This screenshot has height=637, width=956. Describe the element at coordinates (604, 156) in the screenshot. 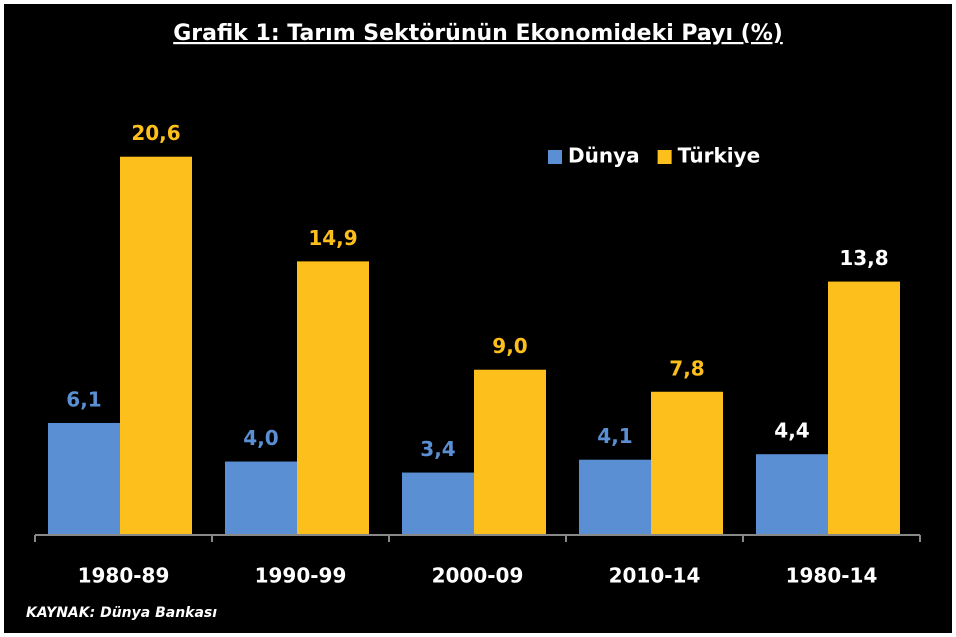

I see `legend-label: Dünya` at that location.